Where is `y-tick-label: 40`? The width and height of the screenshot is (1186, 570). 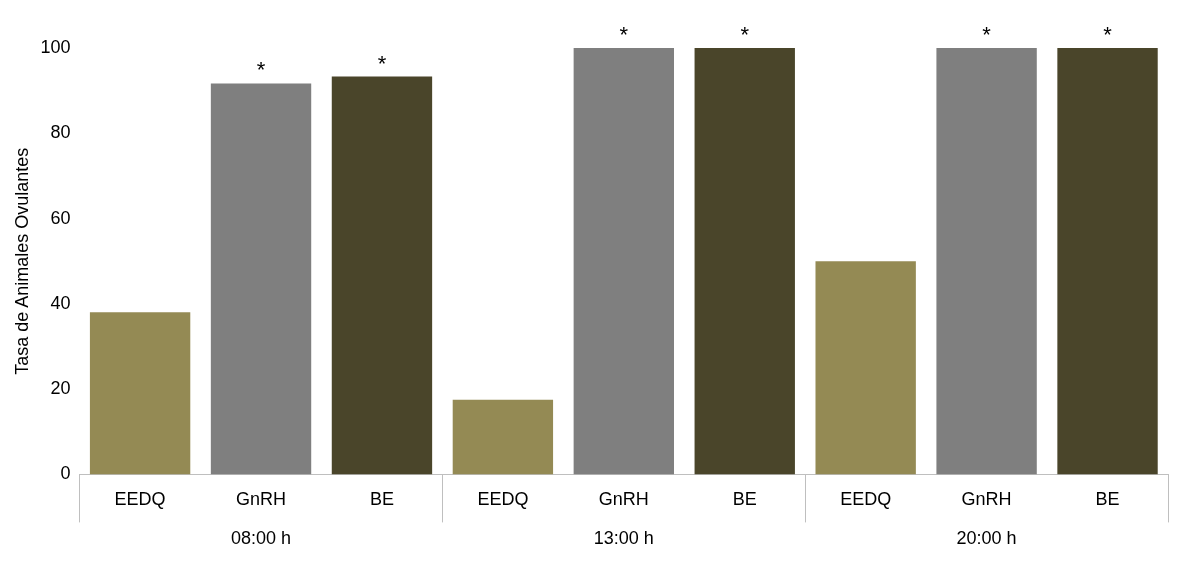
y-tick-label: 40 is located at coordinates (60, 302).